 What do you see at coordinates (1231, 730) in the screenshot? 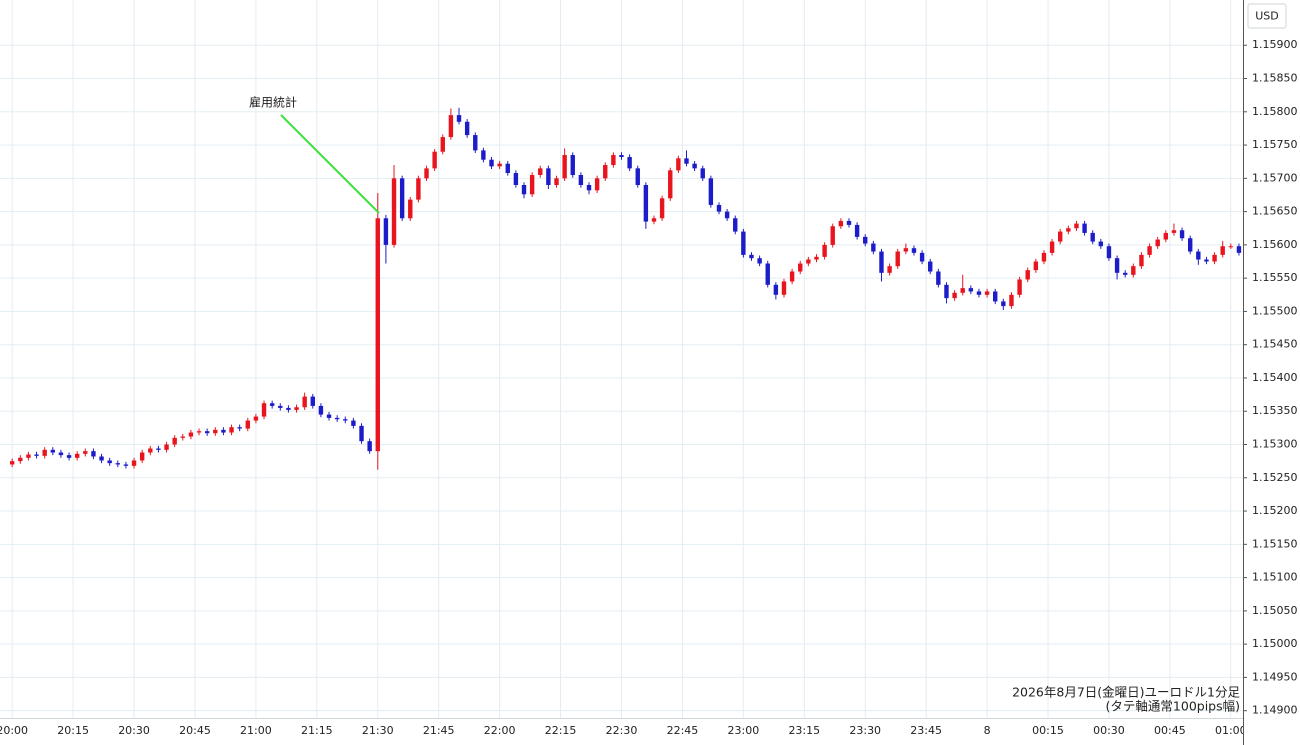
I see `x-tick-label: 01:00` at bounding box center [1231, 730].